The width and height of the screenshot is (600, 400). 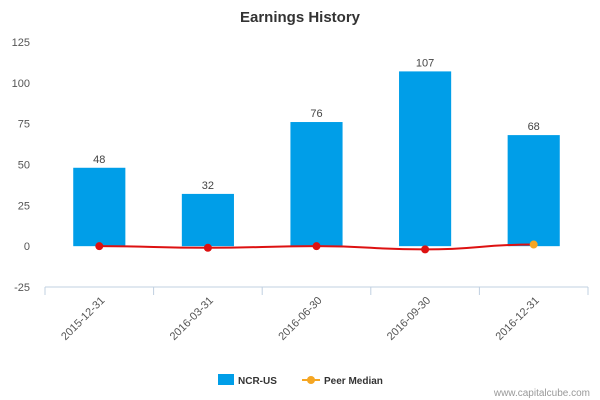 I want to click on peer-median-series, so click(x=316, y=247).